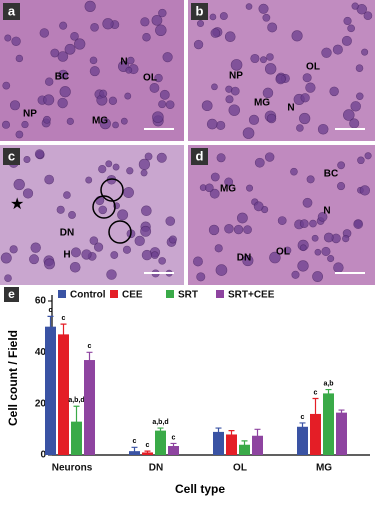 This screenshot has width=375, height=505. I want to click on panel-letter: c, so click(11, 155).